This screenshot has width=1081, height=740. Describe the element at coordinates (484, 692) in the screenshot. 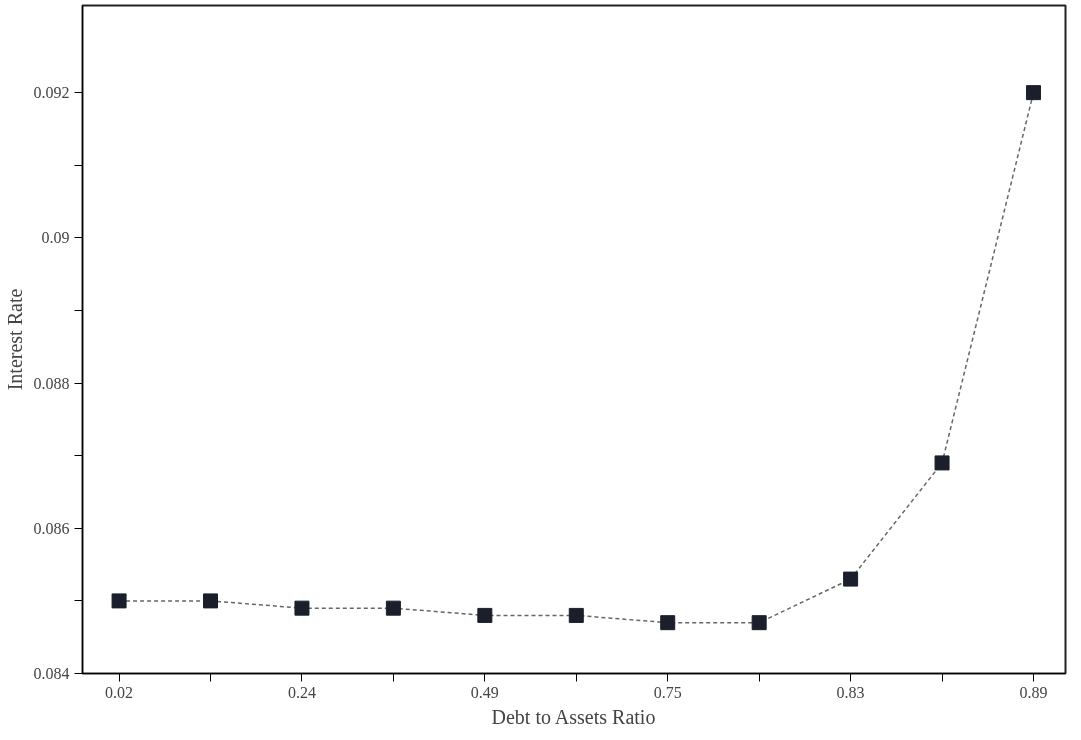

I see `x-tick-label: 0.49` at that location.